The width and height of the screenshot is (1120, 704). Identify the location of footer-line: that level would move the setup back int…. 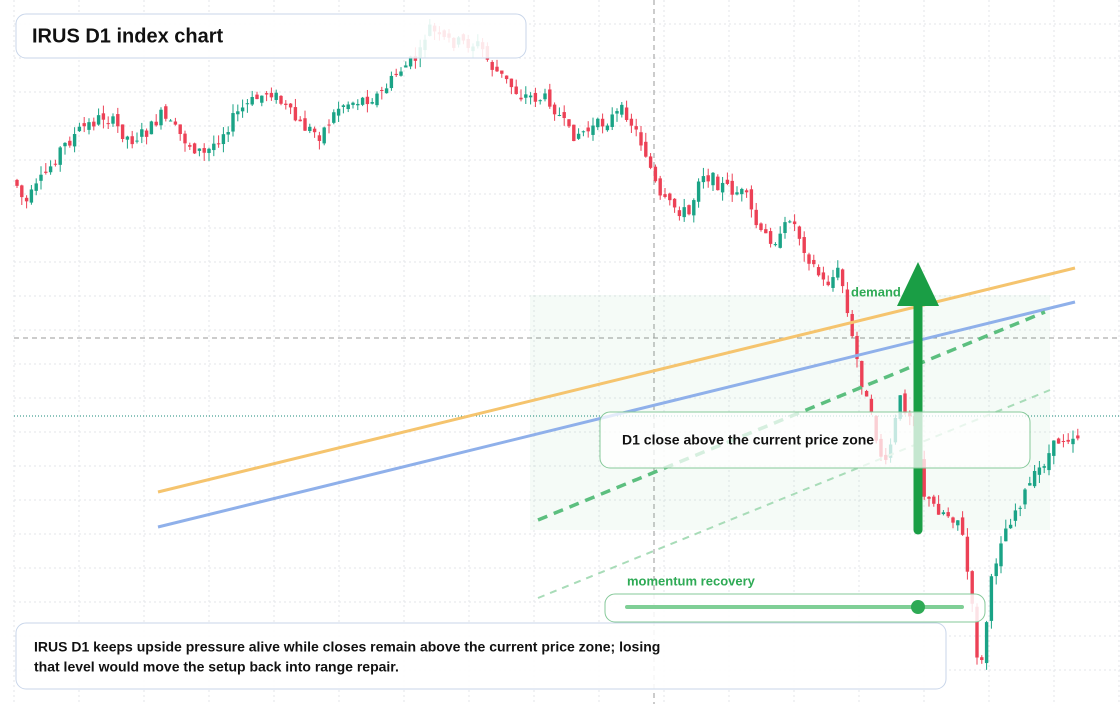
(216, 667).